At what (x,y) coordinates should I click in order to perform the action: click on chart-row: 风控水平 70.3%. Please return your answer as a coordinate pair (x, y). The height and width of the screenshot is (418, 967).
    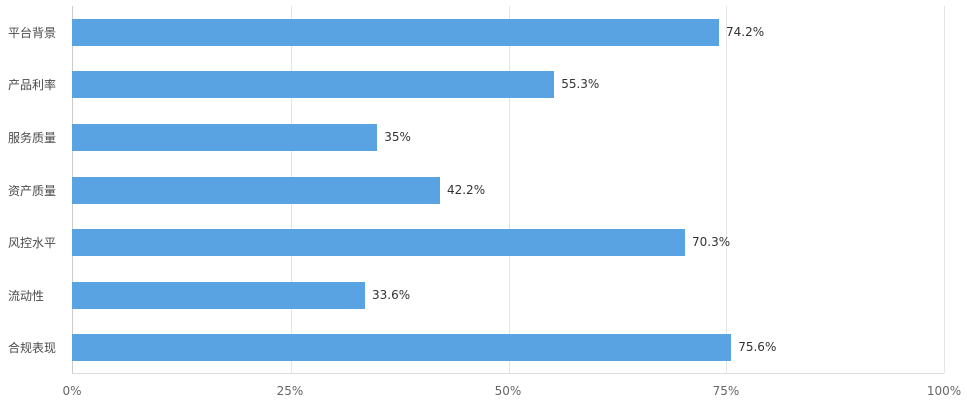
    Looking at the image, I should click on (472, 242).